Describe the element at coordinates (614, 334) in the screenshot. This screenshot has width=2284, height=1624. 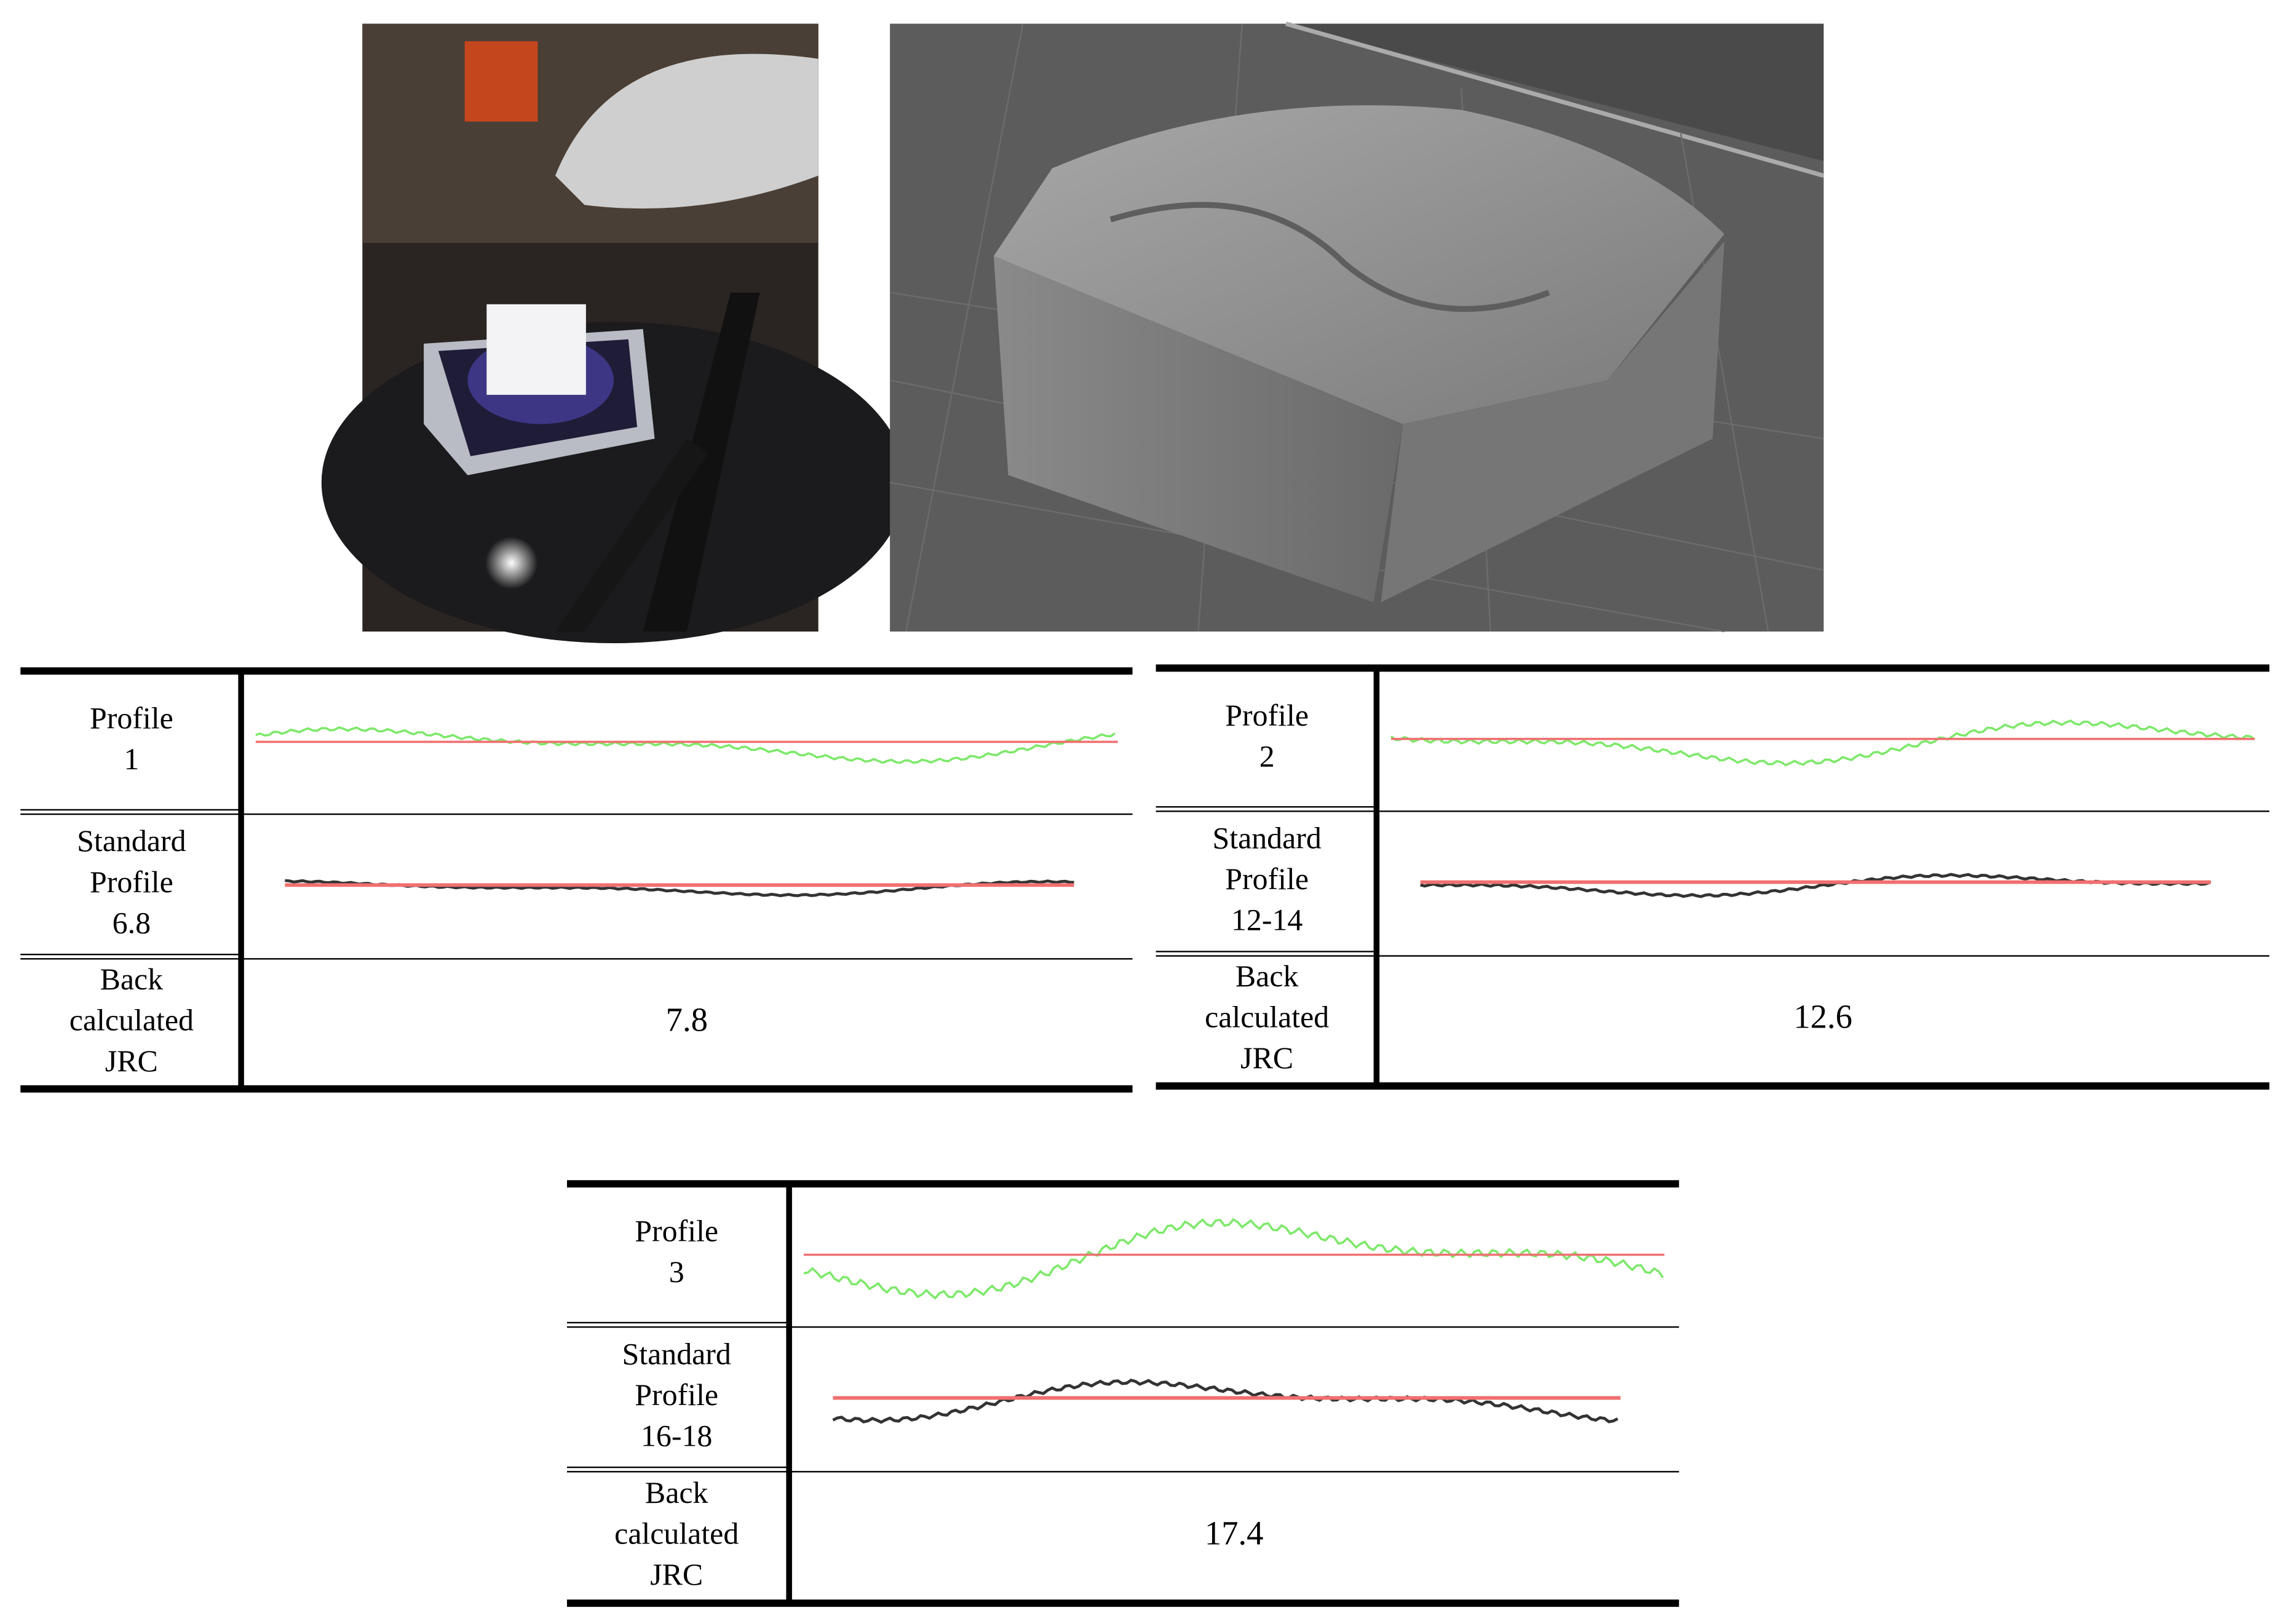
I see `scanner-photo` at that location.